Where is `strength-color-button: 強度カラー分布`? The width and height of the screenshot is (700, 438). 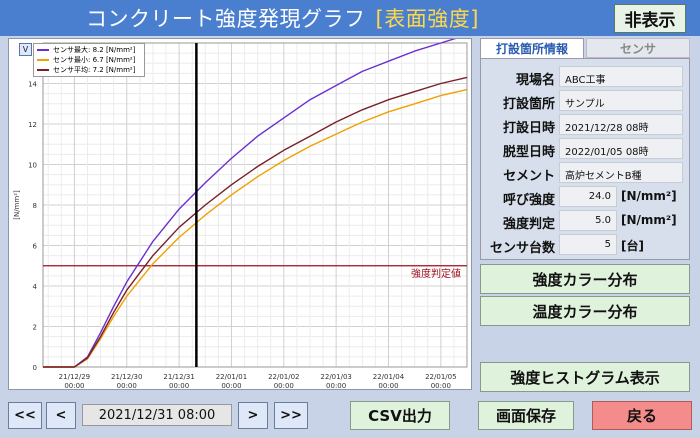
strength-color-button: 強度カラー分布 is located at coordinates (585, 279).